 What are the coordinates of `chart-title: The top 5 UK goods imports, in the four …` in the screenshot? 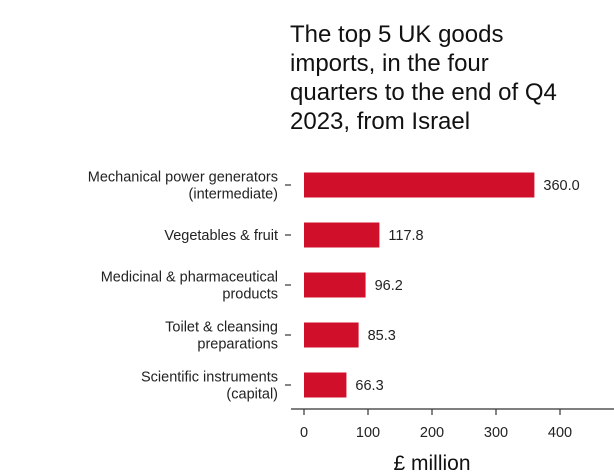 It's located at (425, 78).